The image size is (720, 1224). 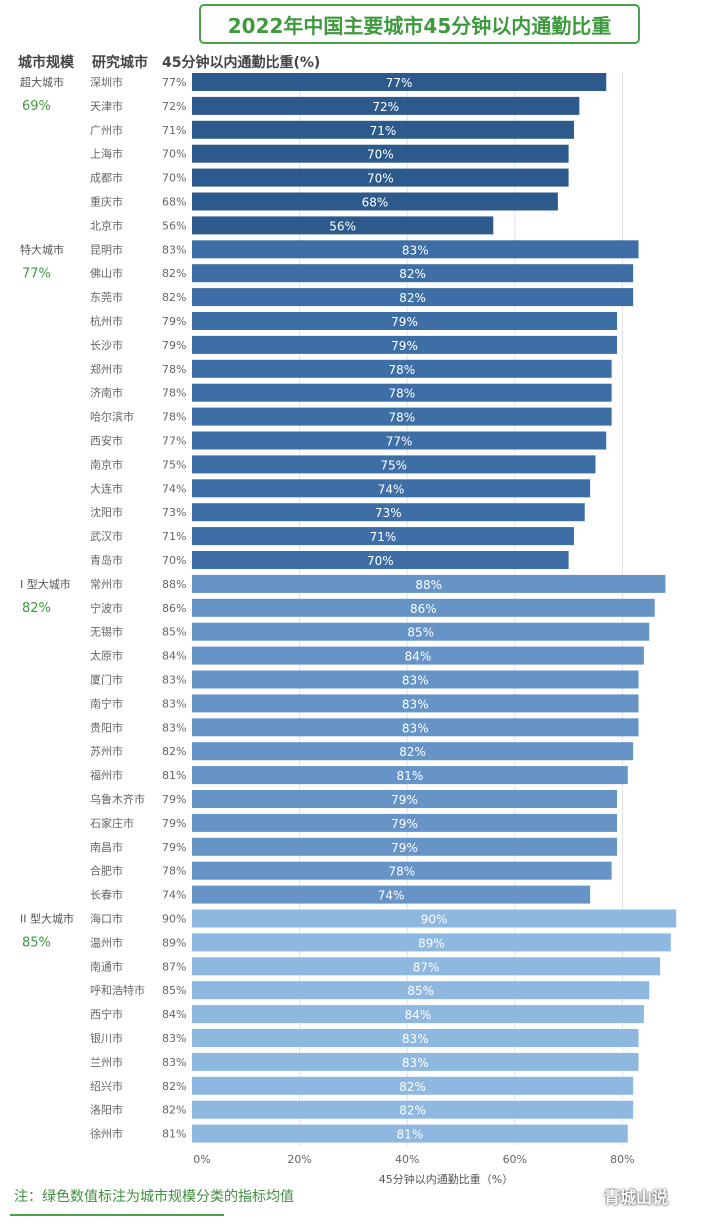 I want to click on city-label: 佛山市, so click(x=106, y=273).